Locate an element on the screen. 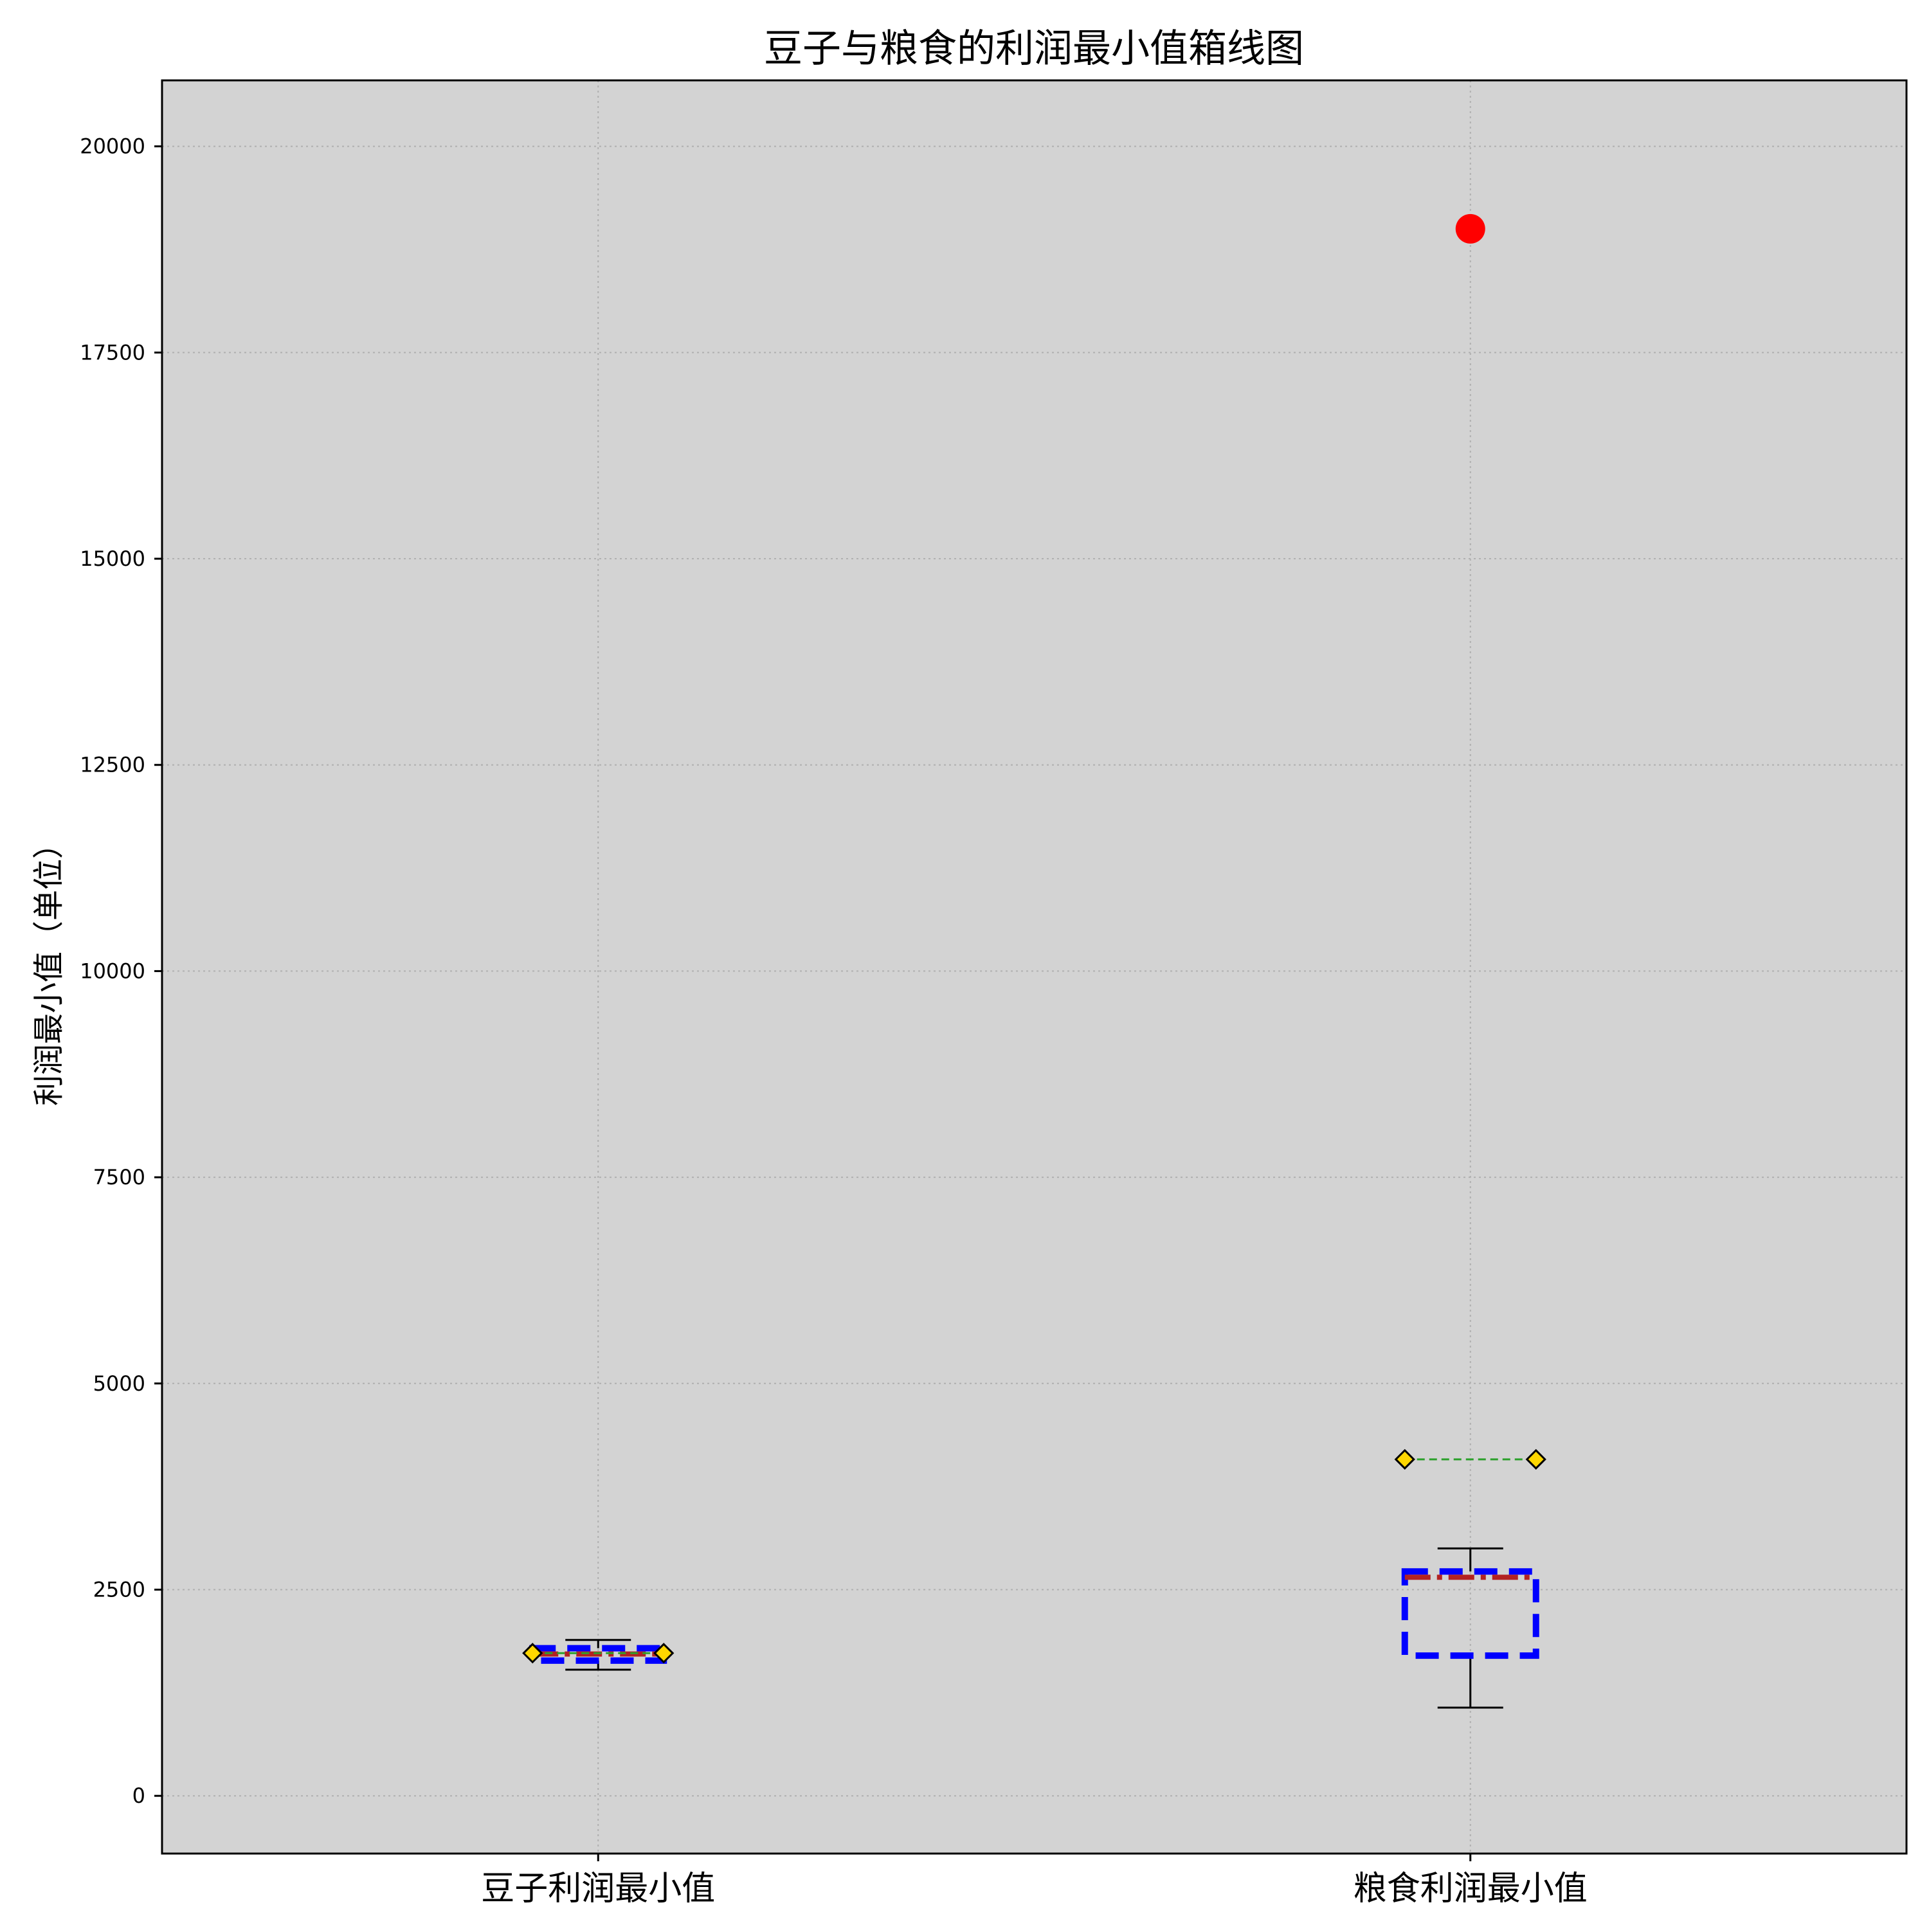  y-tick-label: 5000 is located at coordinates (119, 1383).